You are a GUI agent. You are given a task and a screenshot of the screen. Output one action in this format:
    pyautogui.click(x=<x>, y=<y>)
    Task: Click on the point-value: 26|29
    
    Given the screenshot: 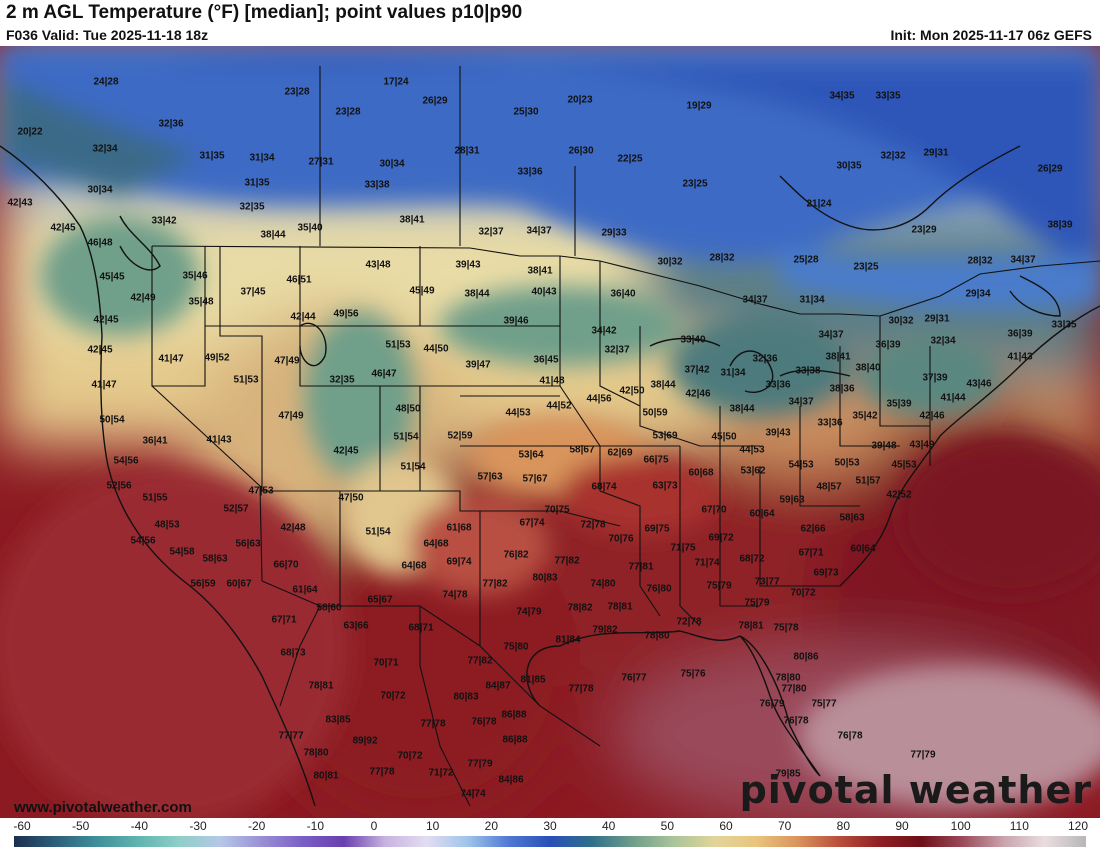 What is the action you would take?
    pyautogui.click(x=435, y=101)
    